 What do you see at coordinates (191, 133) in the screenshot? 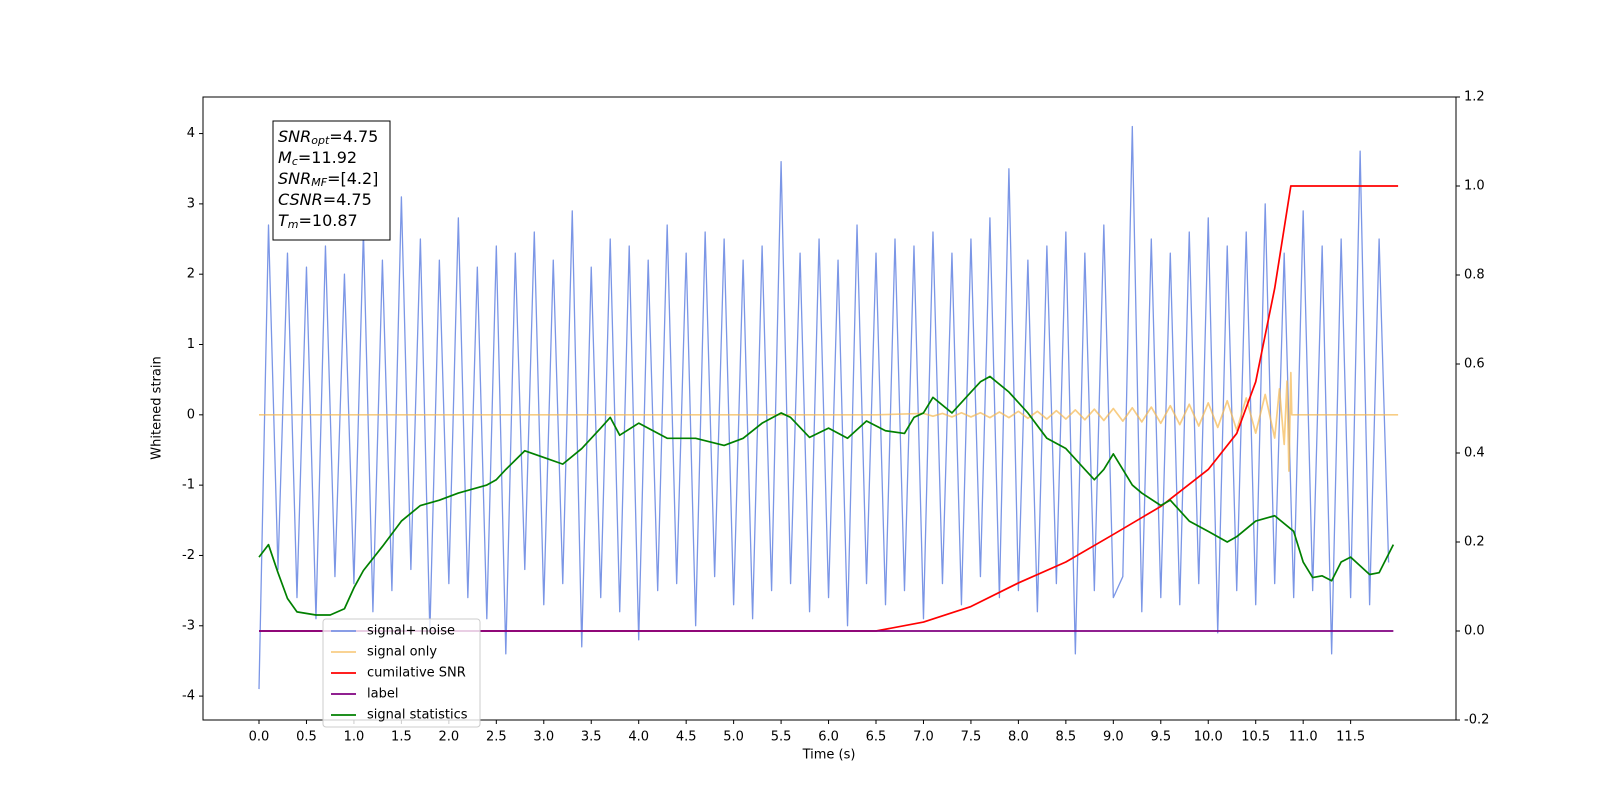
I see `y-tick-label: 4` at bounding box center [191, 133].